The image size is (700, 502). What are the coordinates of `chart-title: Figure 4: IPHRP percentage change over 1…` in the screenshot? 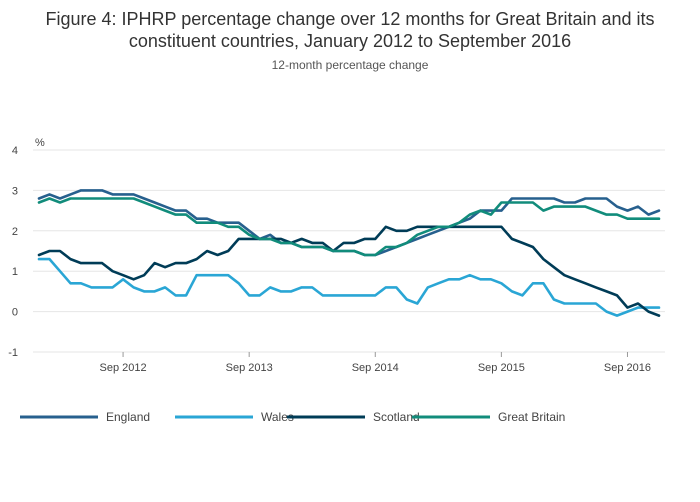 It's located at (350, 30).